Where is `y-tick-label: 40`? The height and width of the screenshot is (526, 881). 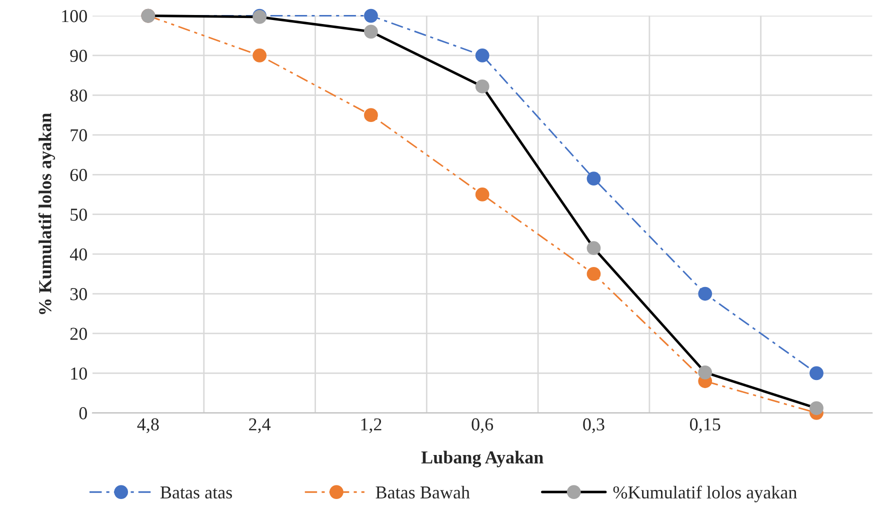 y-tick-label: 40 is located at coordinates (78, 254).